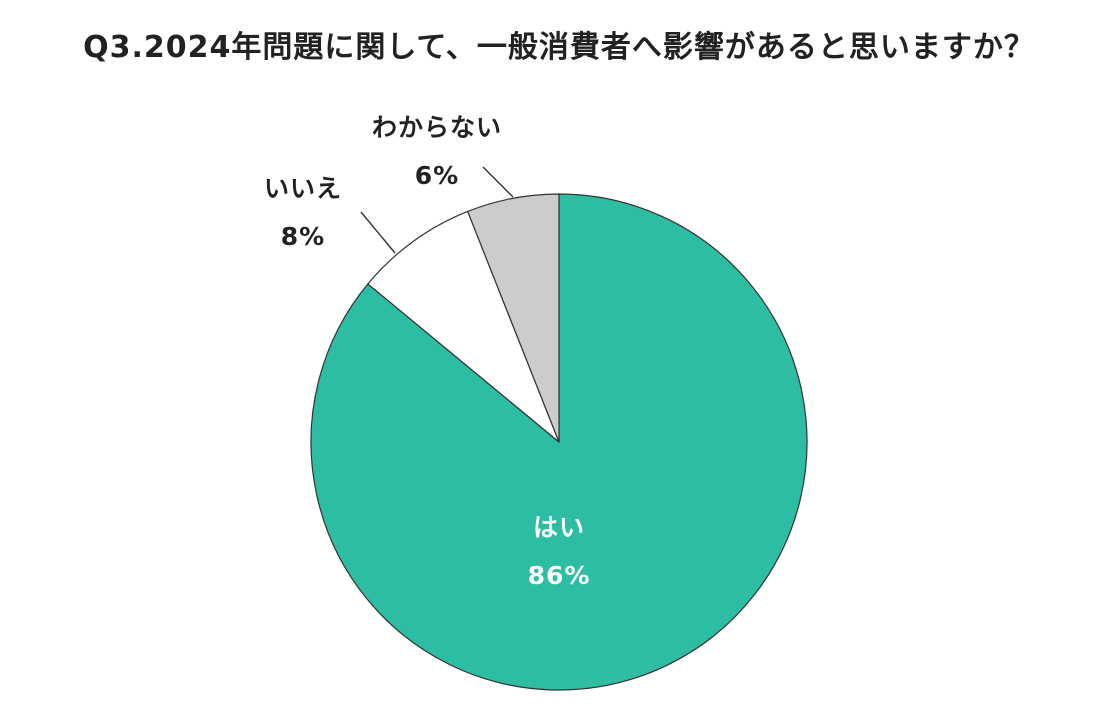 The height and width of the screenshot is (709, 1118). I want to click on chart-title: Q3.2024年問題に関して、一般消費者へ影響があると思いますか？, so click(559, 47).